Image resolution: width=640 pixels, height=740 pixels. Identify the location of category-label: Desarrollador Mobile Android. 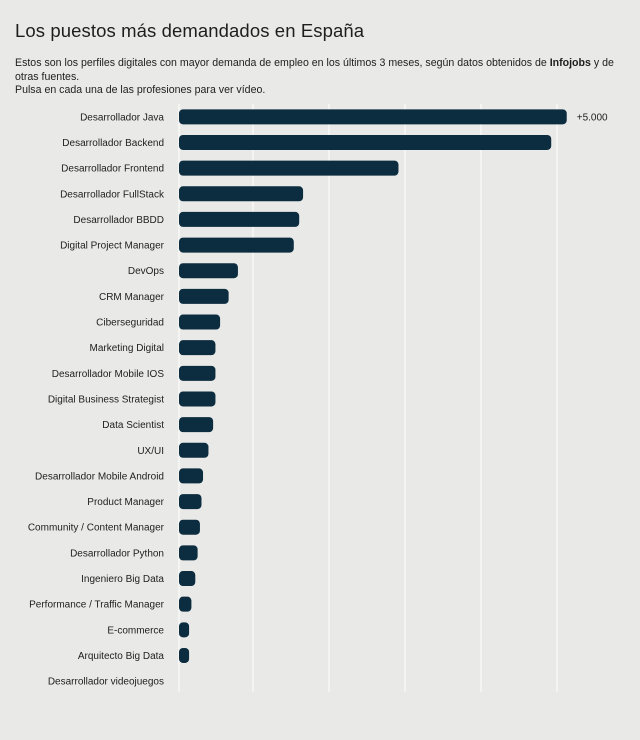
(99, 476).